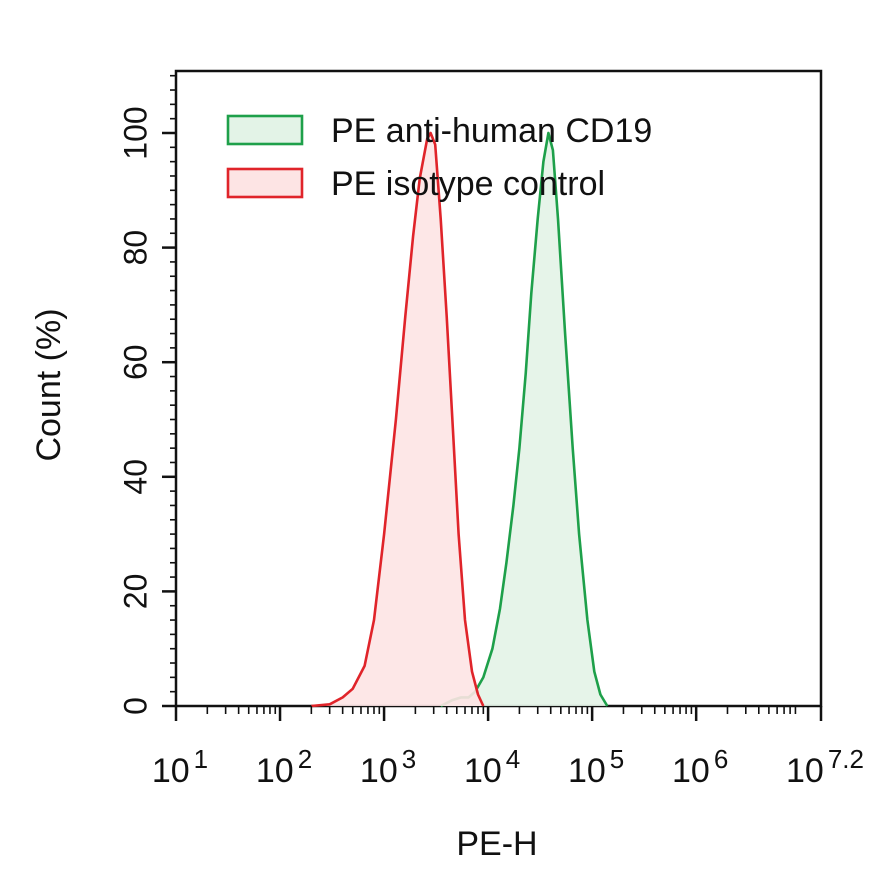  What do you see at coordinates (468, 184) in the screenshot?
I see `legend-label-2: PE isotype control` at bounding box center [468, 184].